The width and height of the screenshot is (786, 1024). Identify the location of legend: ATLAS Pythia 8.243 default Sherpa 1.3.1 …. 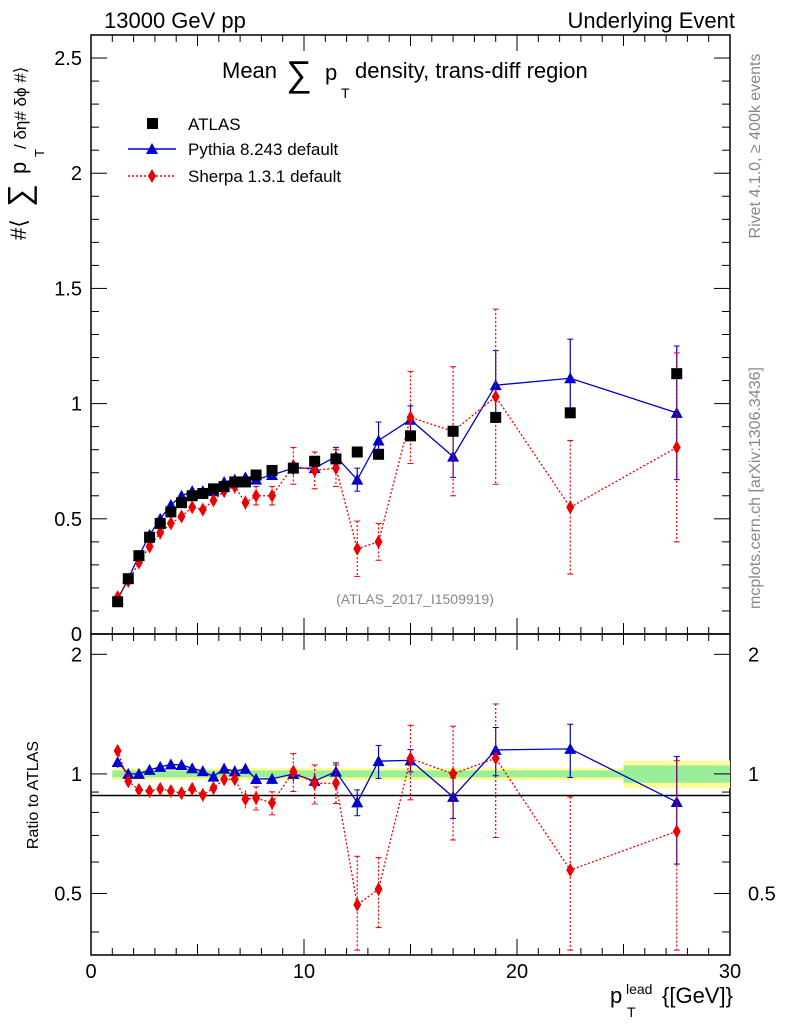
(234, 150).